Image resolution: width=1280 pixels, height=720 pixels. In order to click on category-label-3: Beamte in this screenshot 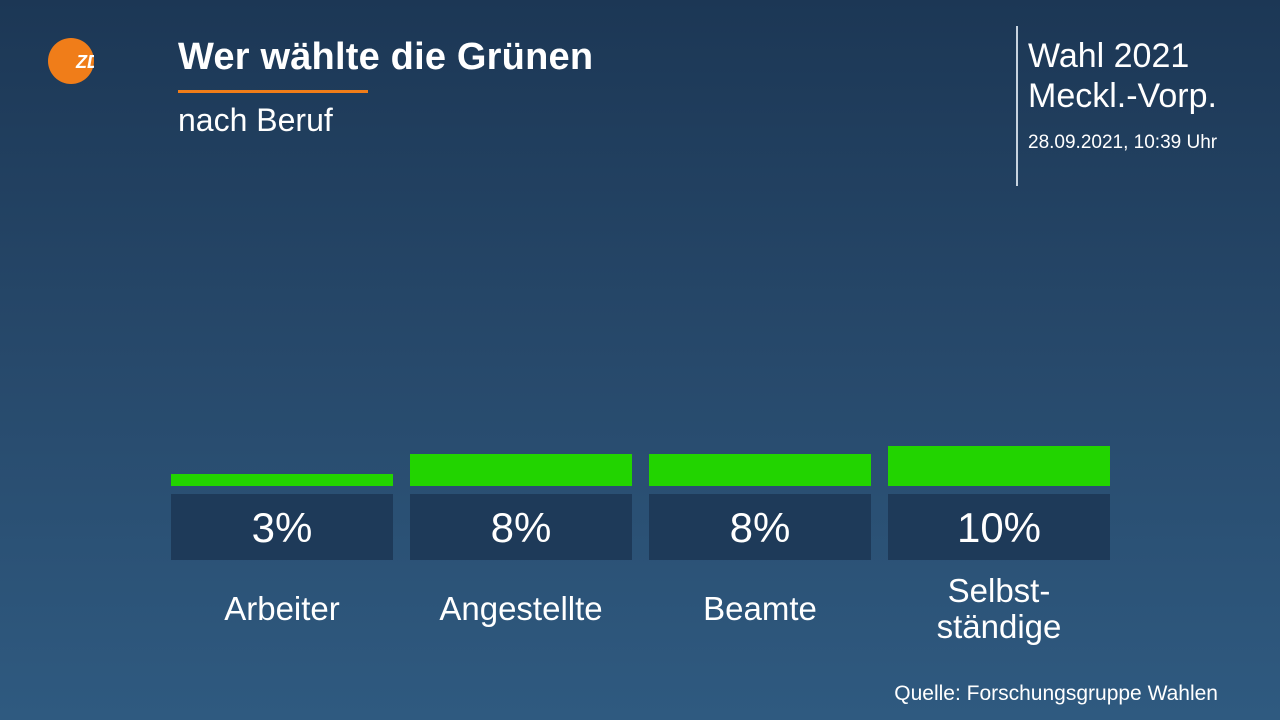, I will do `click(760, 608)`.